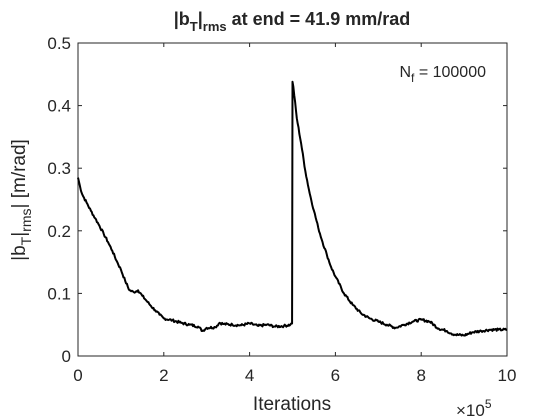  I want to click on y-tick-label: 0.1, so click(59, 293).